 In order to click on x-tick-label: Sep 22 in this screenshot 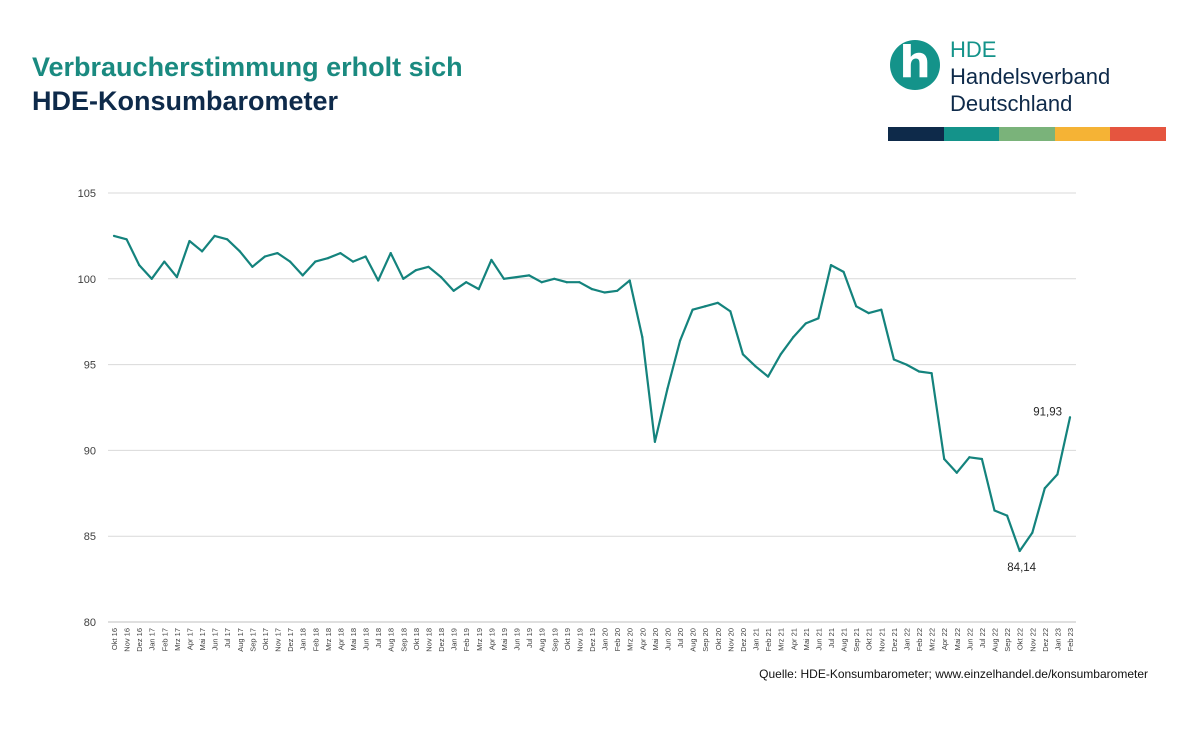, I will do `click(1007, 640)`.